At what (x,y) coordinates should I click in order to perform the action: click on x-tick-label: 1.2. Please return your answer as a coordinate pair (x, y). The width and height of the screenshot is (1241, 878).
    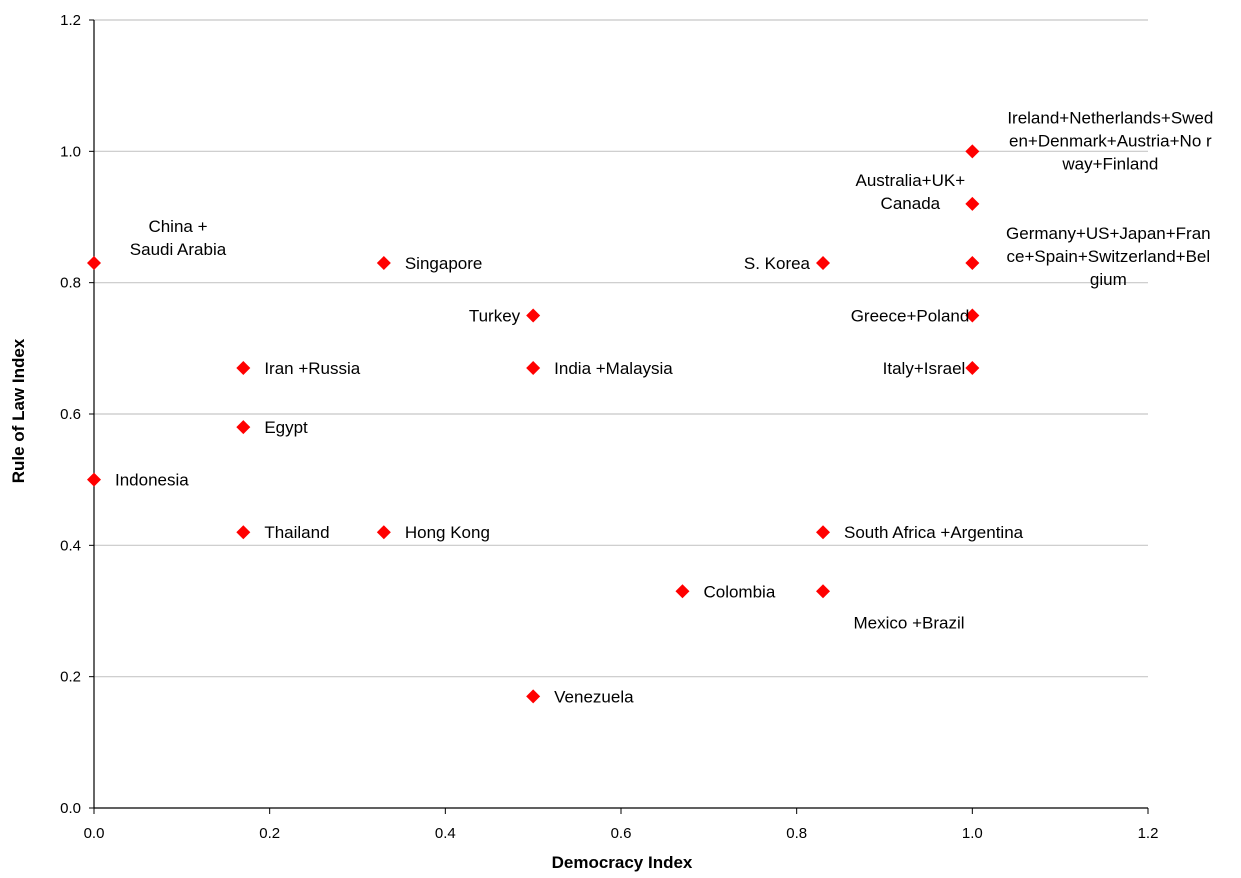
    Looking at the image, I should click on (1148, 833).